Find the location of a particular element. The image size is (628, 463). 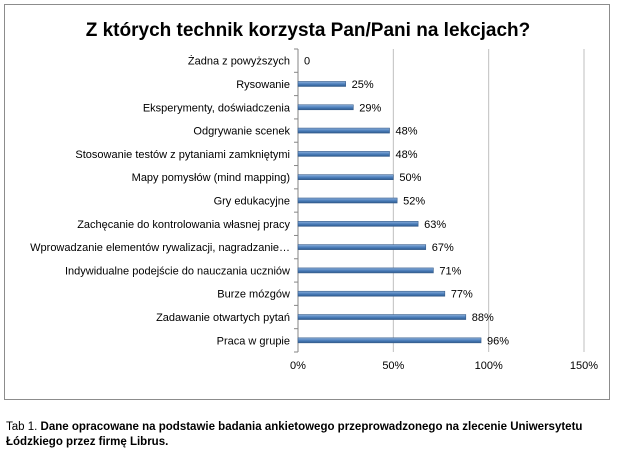

data-label: 25% is located at coordinates (363, 85).